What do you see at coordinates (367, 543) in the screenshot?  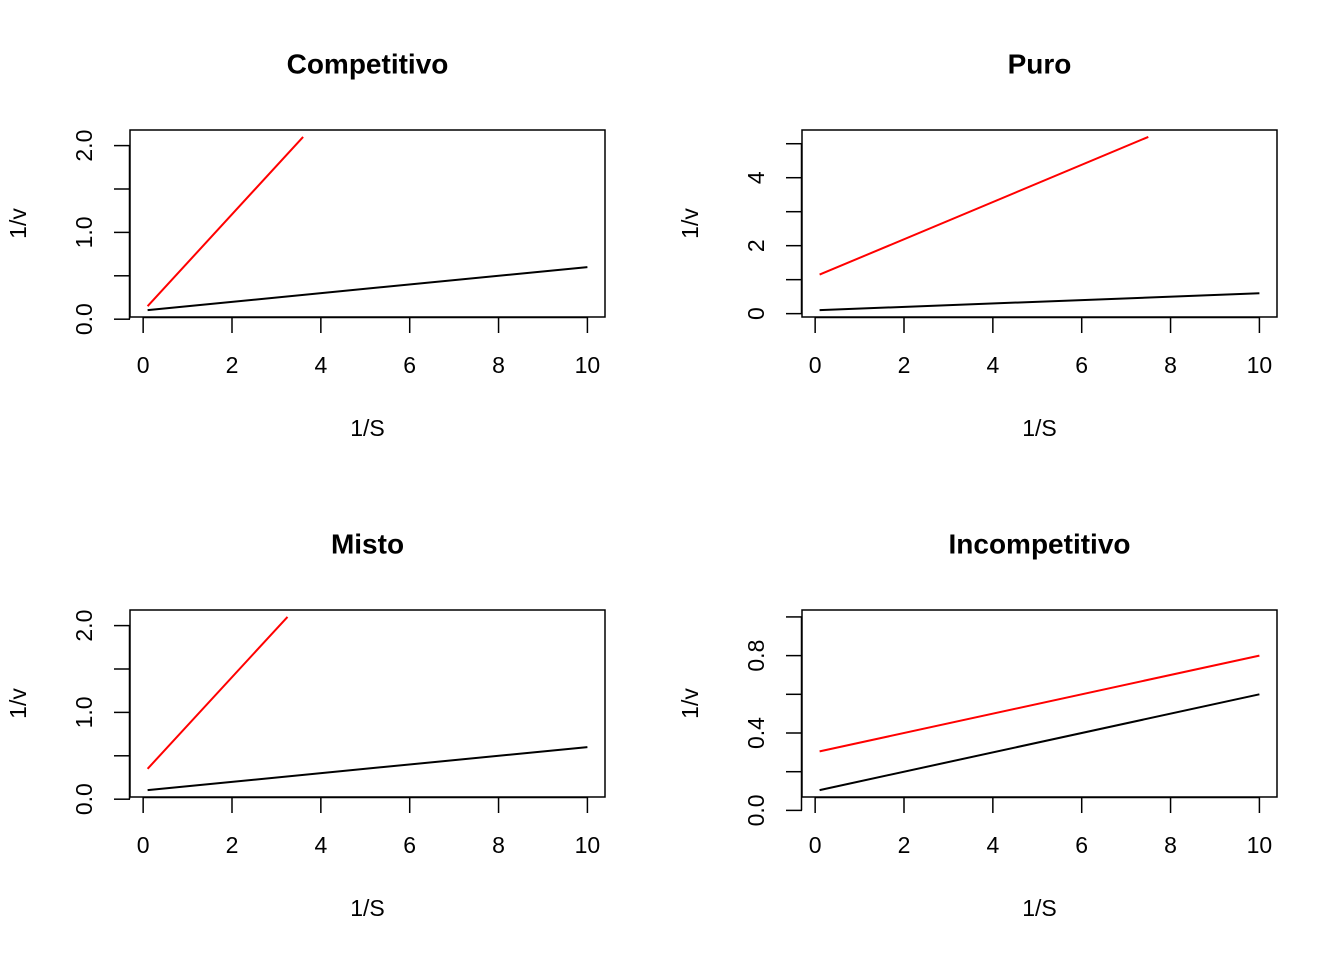 I see `chart-title: Misto` at bounding box center [367, 543].